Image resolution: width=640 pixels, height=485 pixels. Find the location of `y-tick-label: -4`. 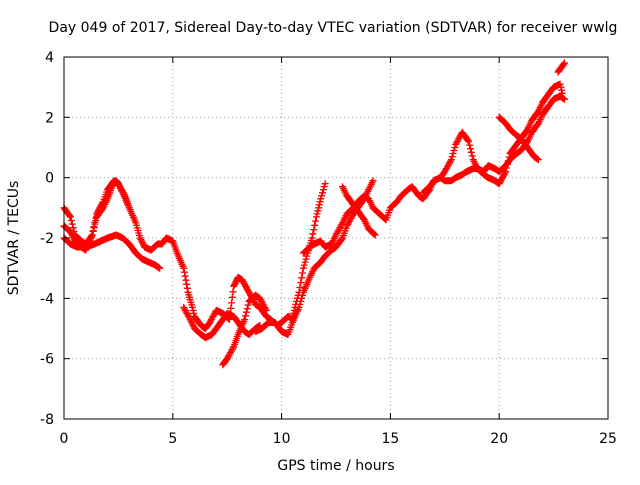

y-tick-label: -4 is located at coordinates (47, 299).